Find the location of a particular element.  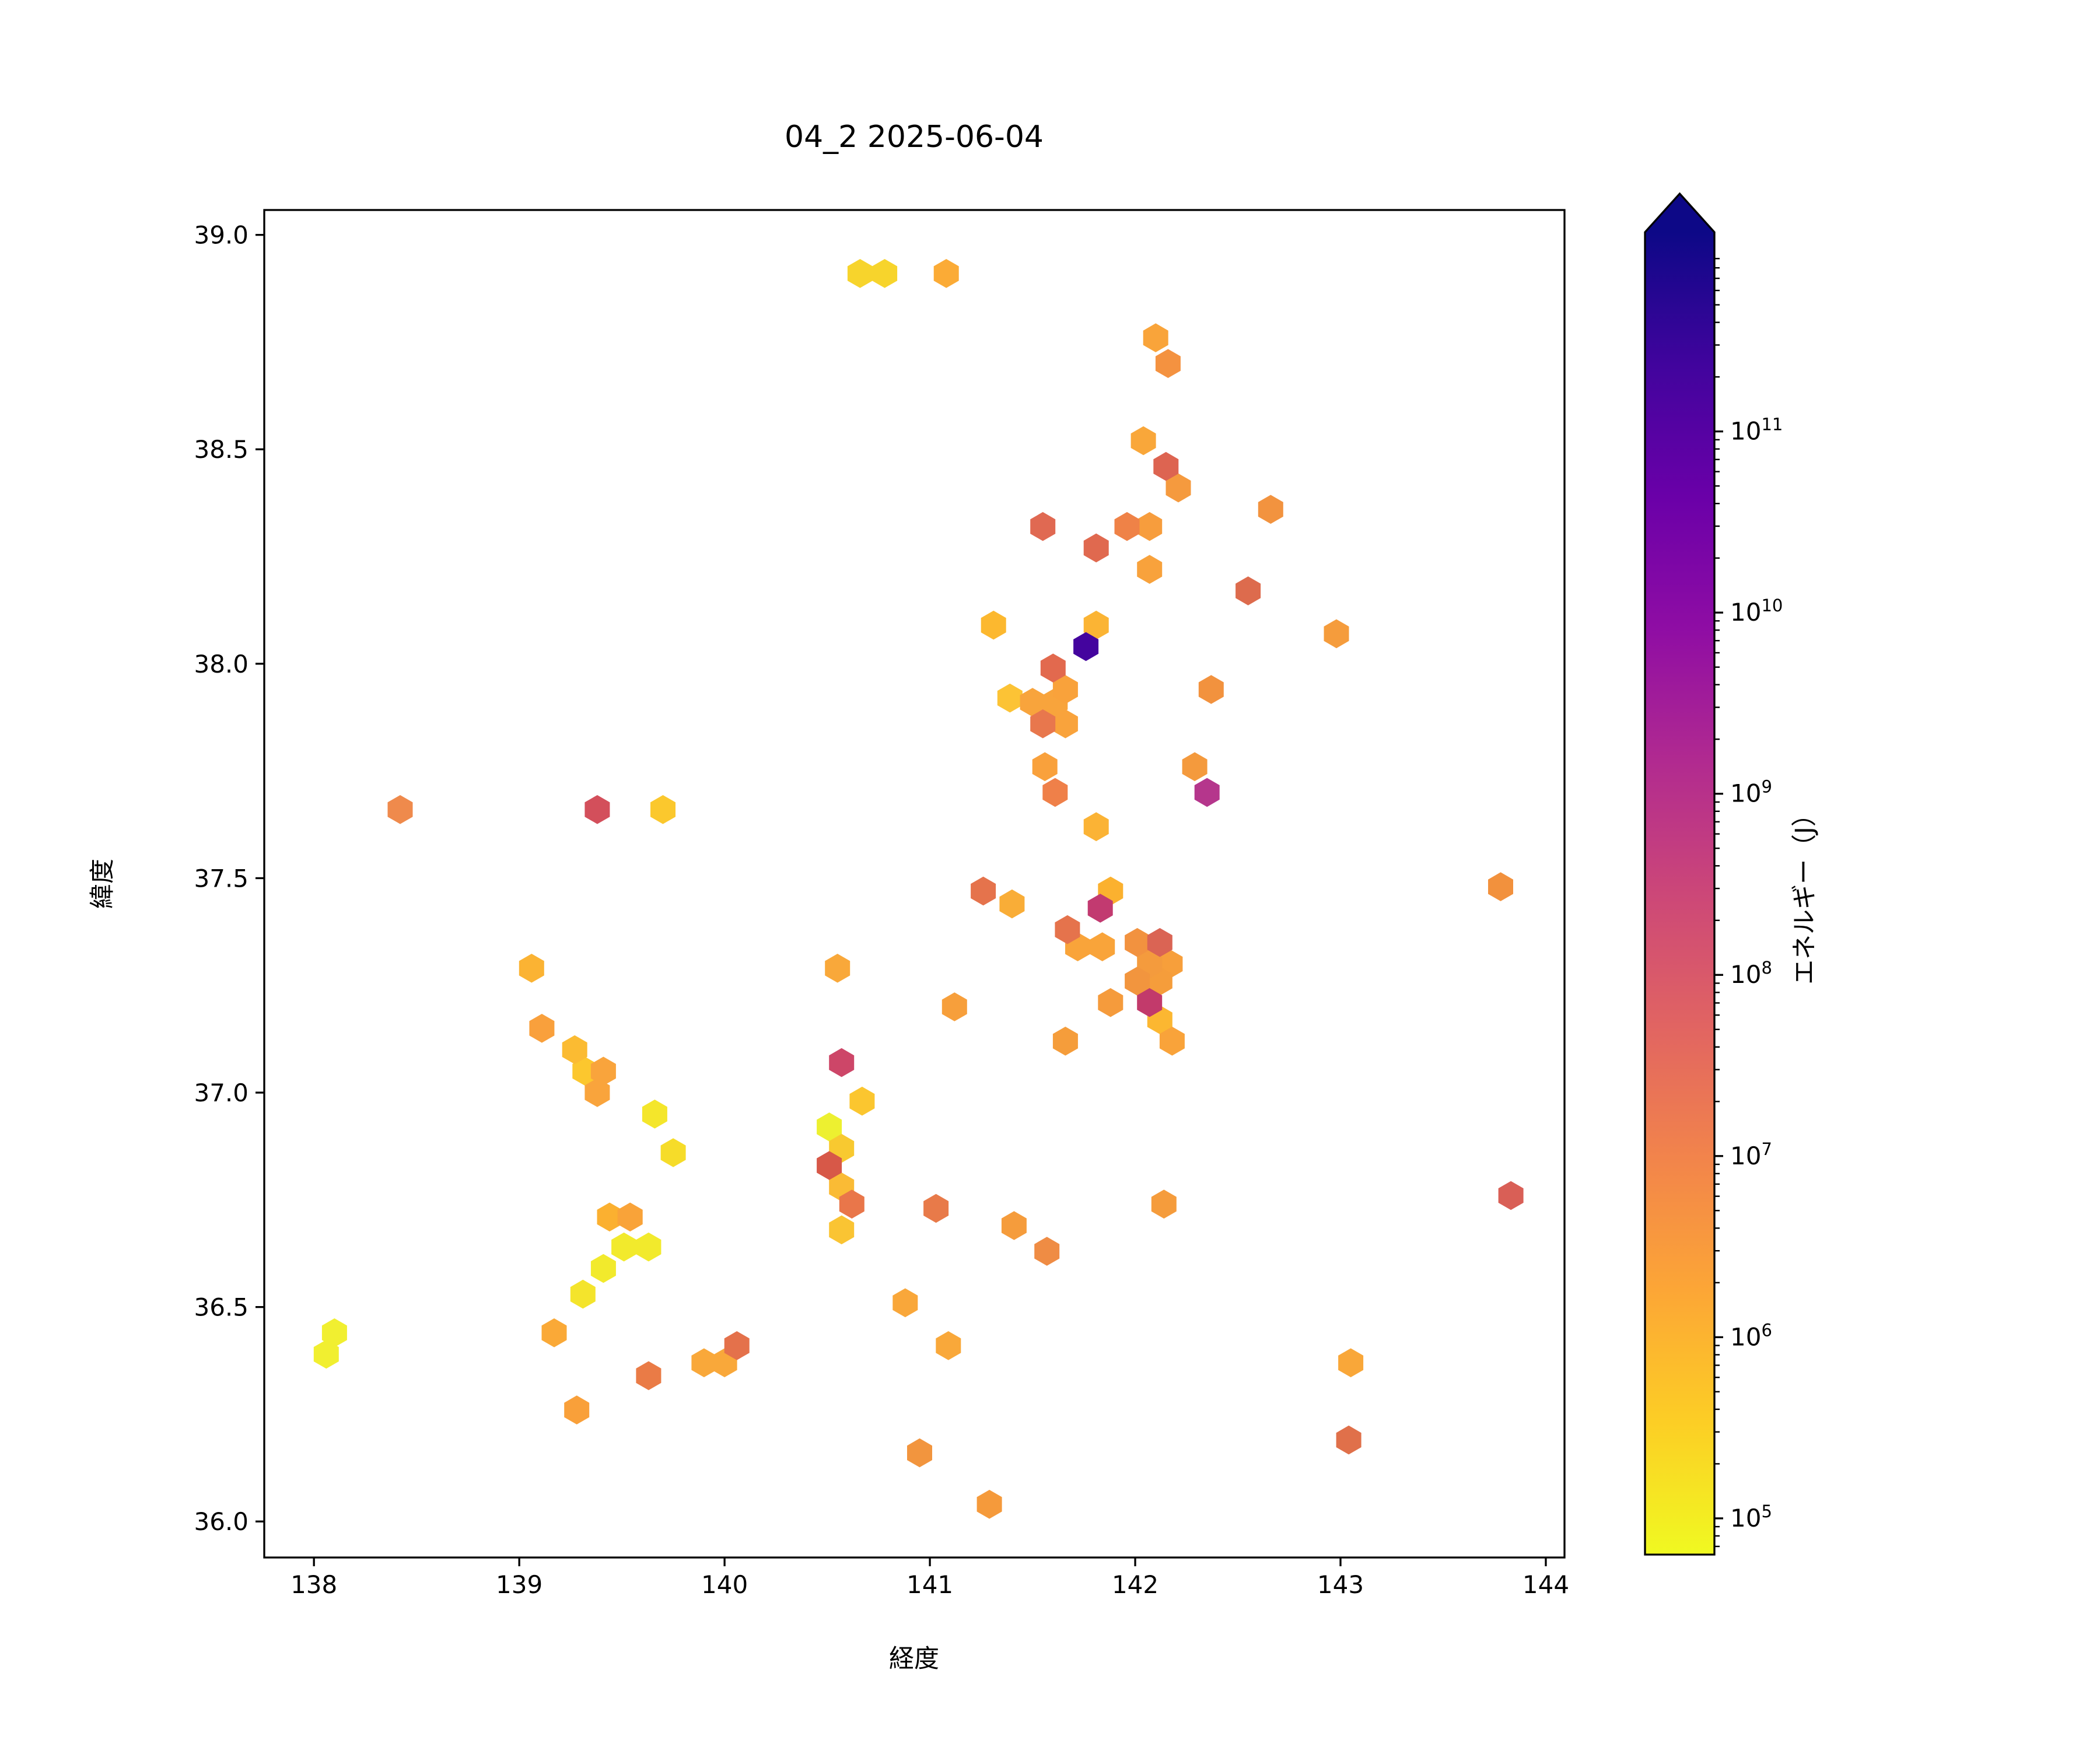

colorbar-tick-label: 10⁶ is located at coordinates (1751, 1335).